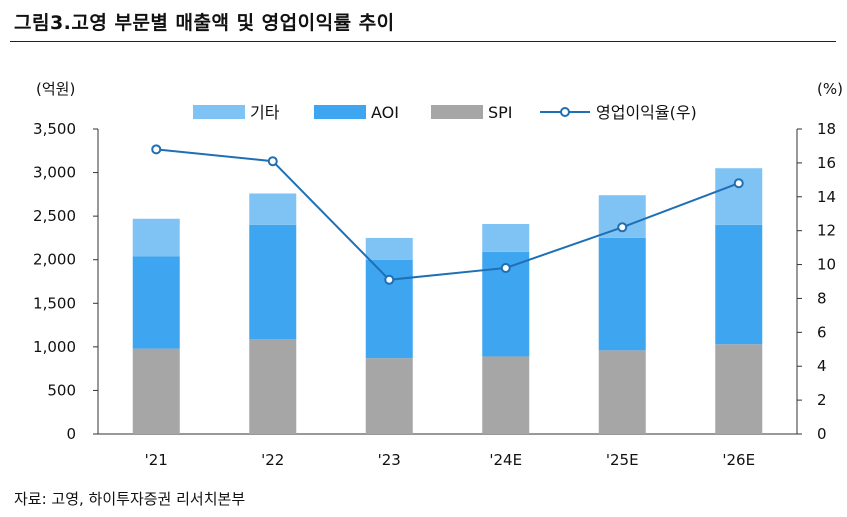 Image resolution: width=847 pixels, height=517 pixels. What do you see at coordinates (54, 303) in the screenshot?
I see `left-tick-label: 1,500` at bounding box center [54, 303].